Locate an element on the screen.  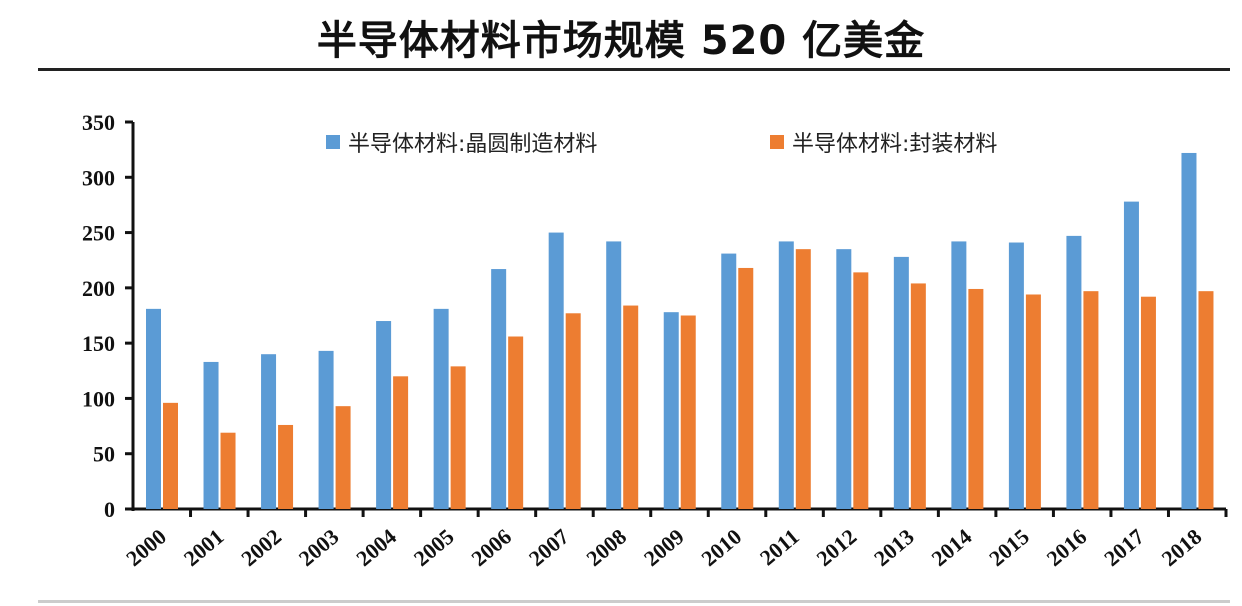
bar-packaging-2017 is located at coordinates (1148, 402).